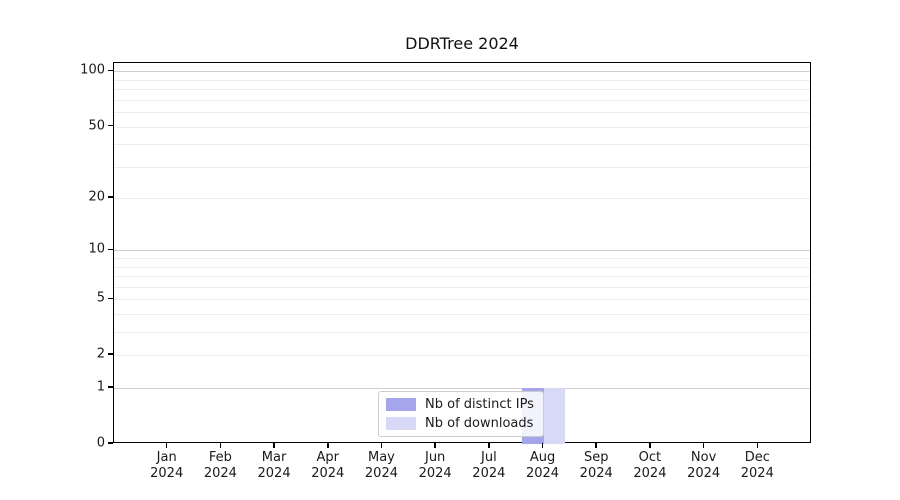 This screenshot has width=900, height=500. I want to click on x-tick-label: Nov 2024, so click(704, 465).